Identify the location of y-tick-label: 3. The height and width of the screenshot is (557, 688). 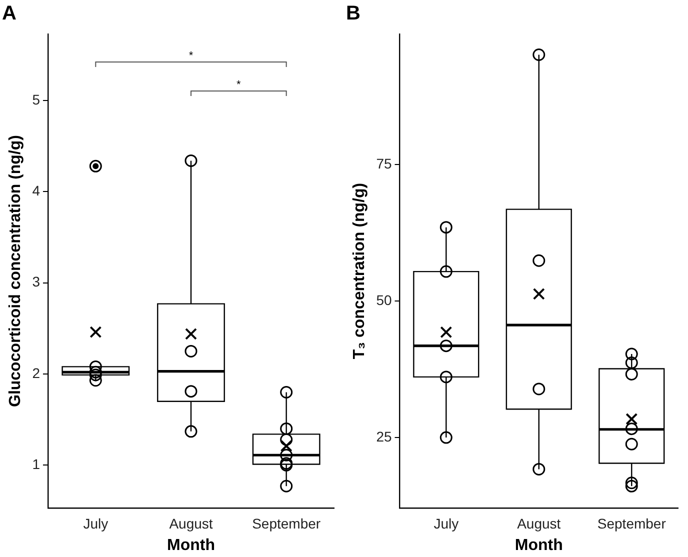
(36, 282).